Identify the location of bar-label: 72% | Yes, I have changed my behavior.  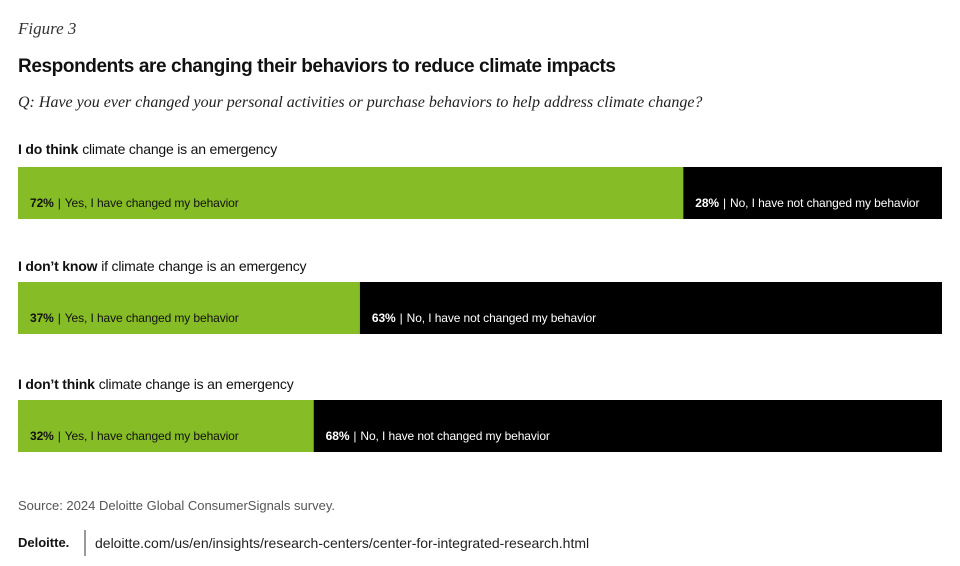
(134, 203).